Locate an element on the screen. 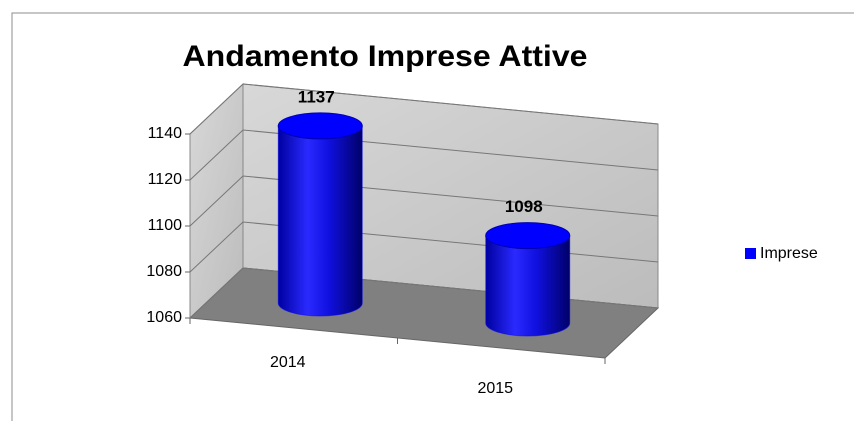 Image resolution: width=854 pixels, height=421 pixels. y-tick-label: 1100 is located at coordinates (165, 225).